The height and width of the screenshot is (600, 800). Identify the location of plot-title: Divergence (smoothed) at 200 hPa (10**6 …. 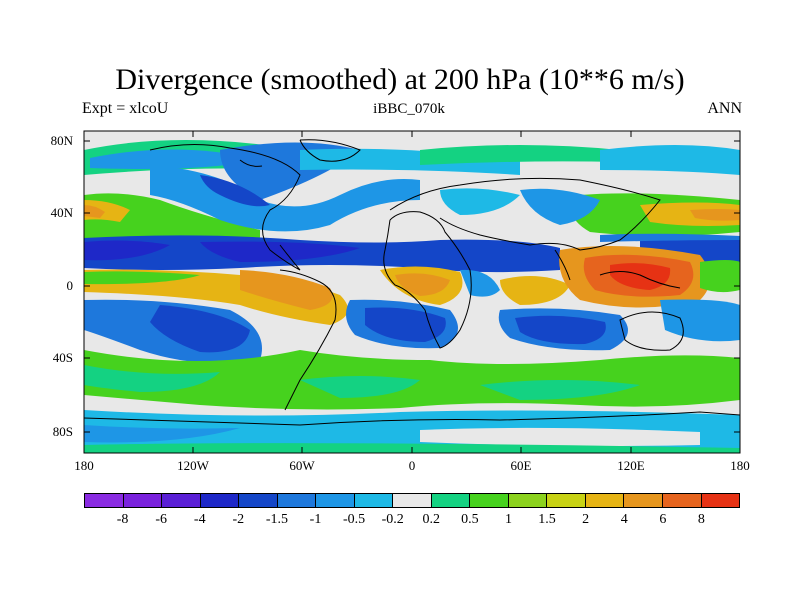
(400, 79).